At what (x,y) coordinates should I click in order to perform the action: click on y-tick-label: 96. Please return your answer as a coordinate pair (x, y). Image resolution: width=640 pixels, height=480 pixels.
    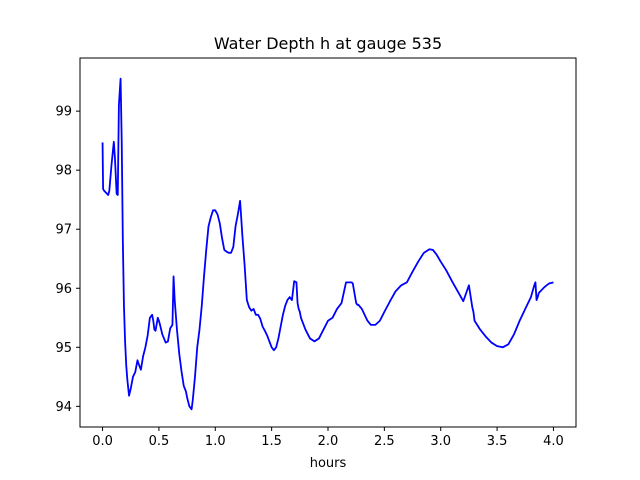
    Looking at the image, I should click on (63, 289).